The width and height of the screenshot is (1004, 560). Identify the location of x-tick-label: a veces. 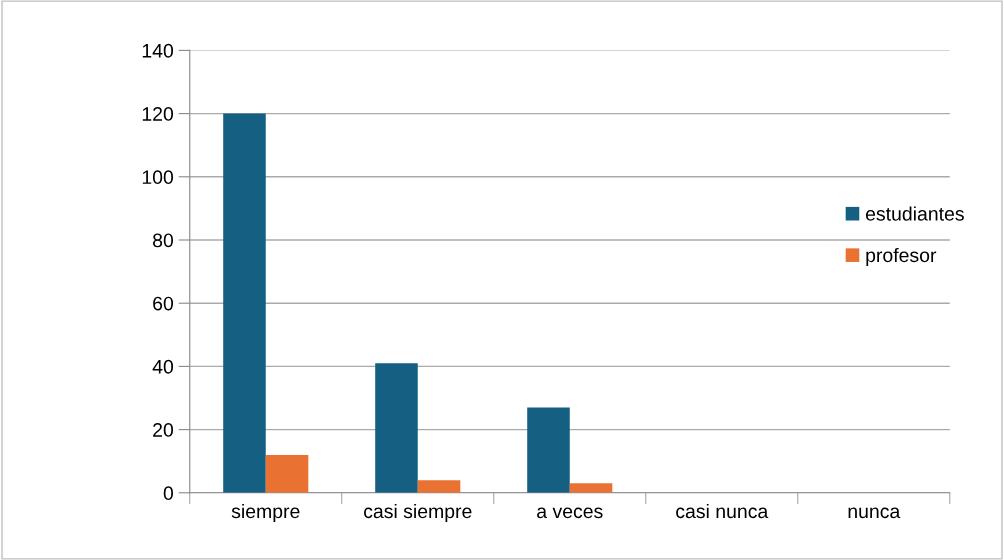
(570, 513).